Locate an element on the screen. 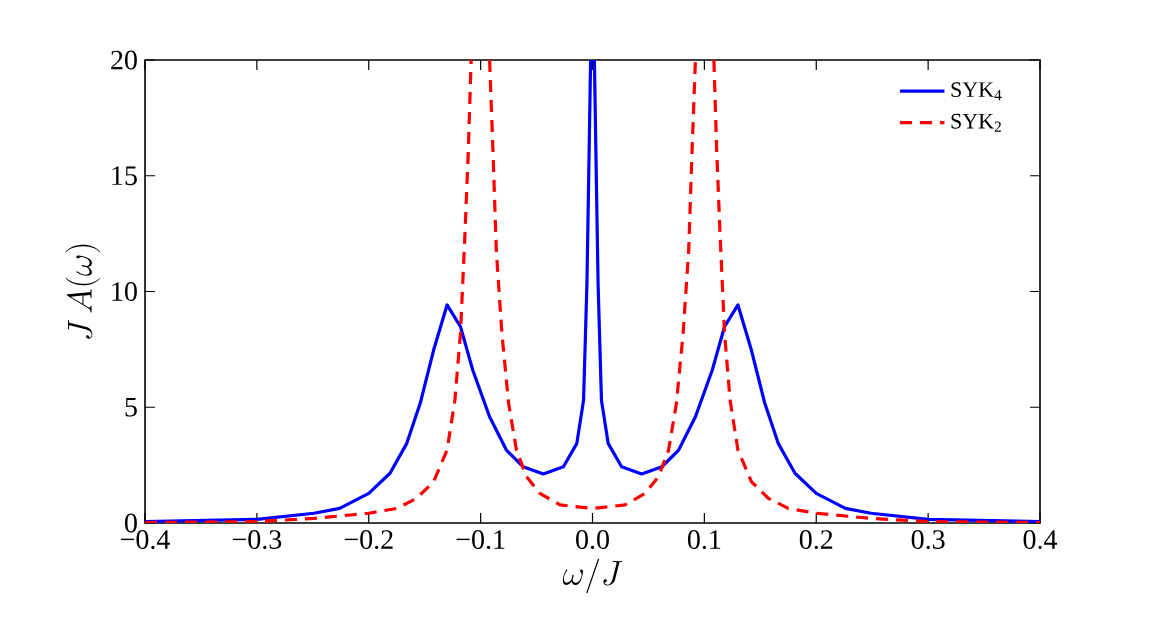 The image size is (1155, 627). x-tick-label: −0.2 is located at coordinates (368, 540).